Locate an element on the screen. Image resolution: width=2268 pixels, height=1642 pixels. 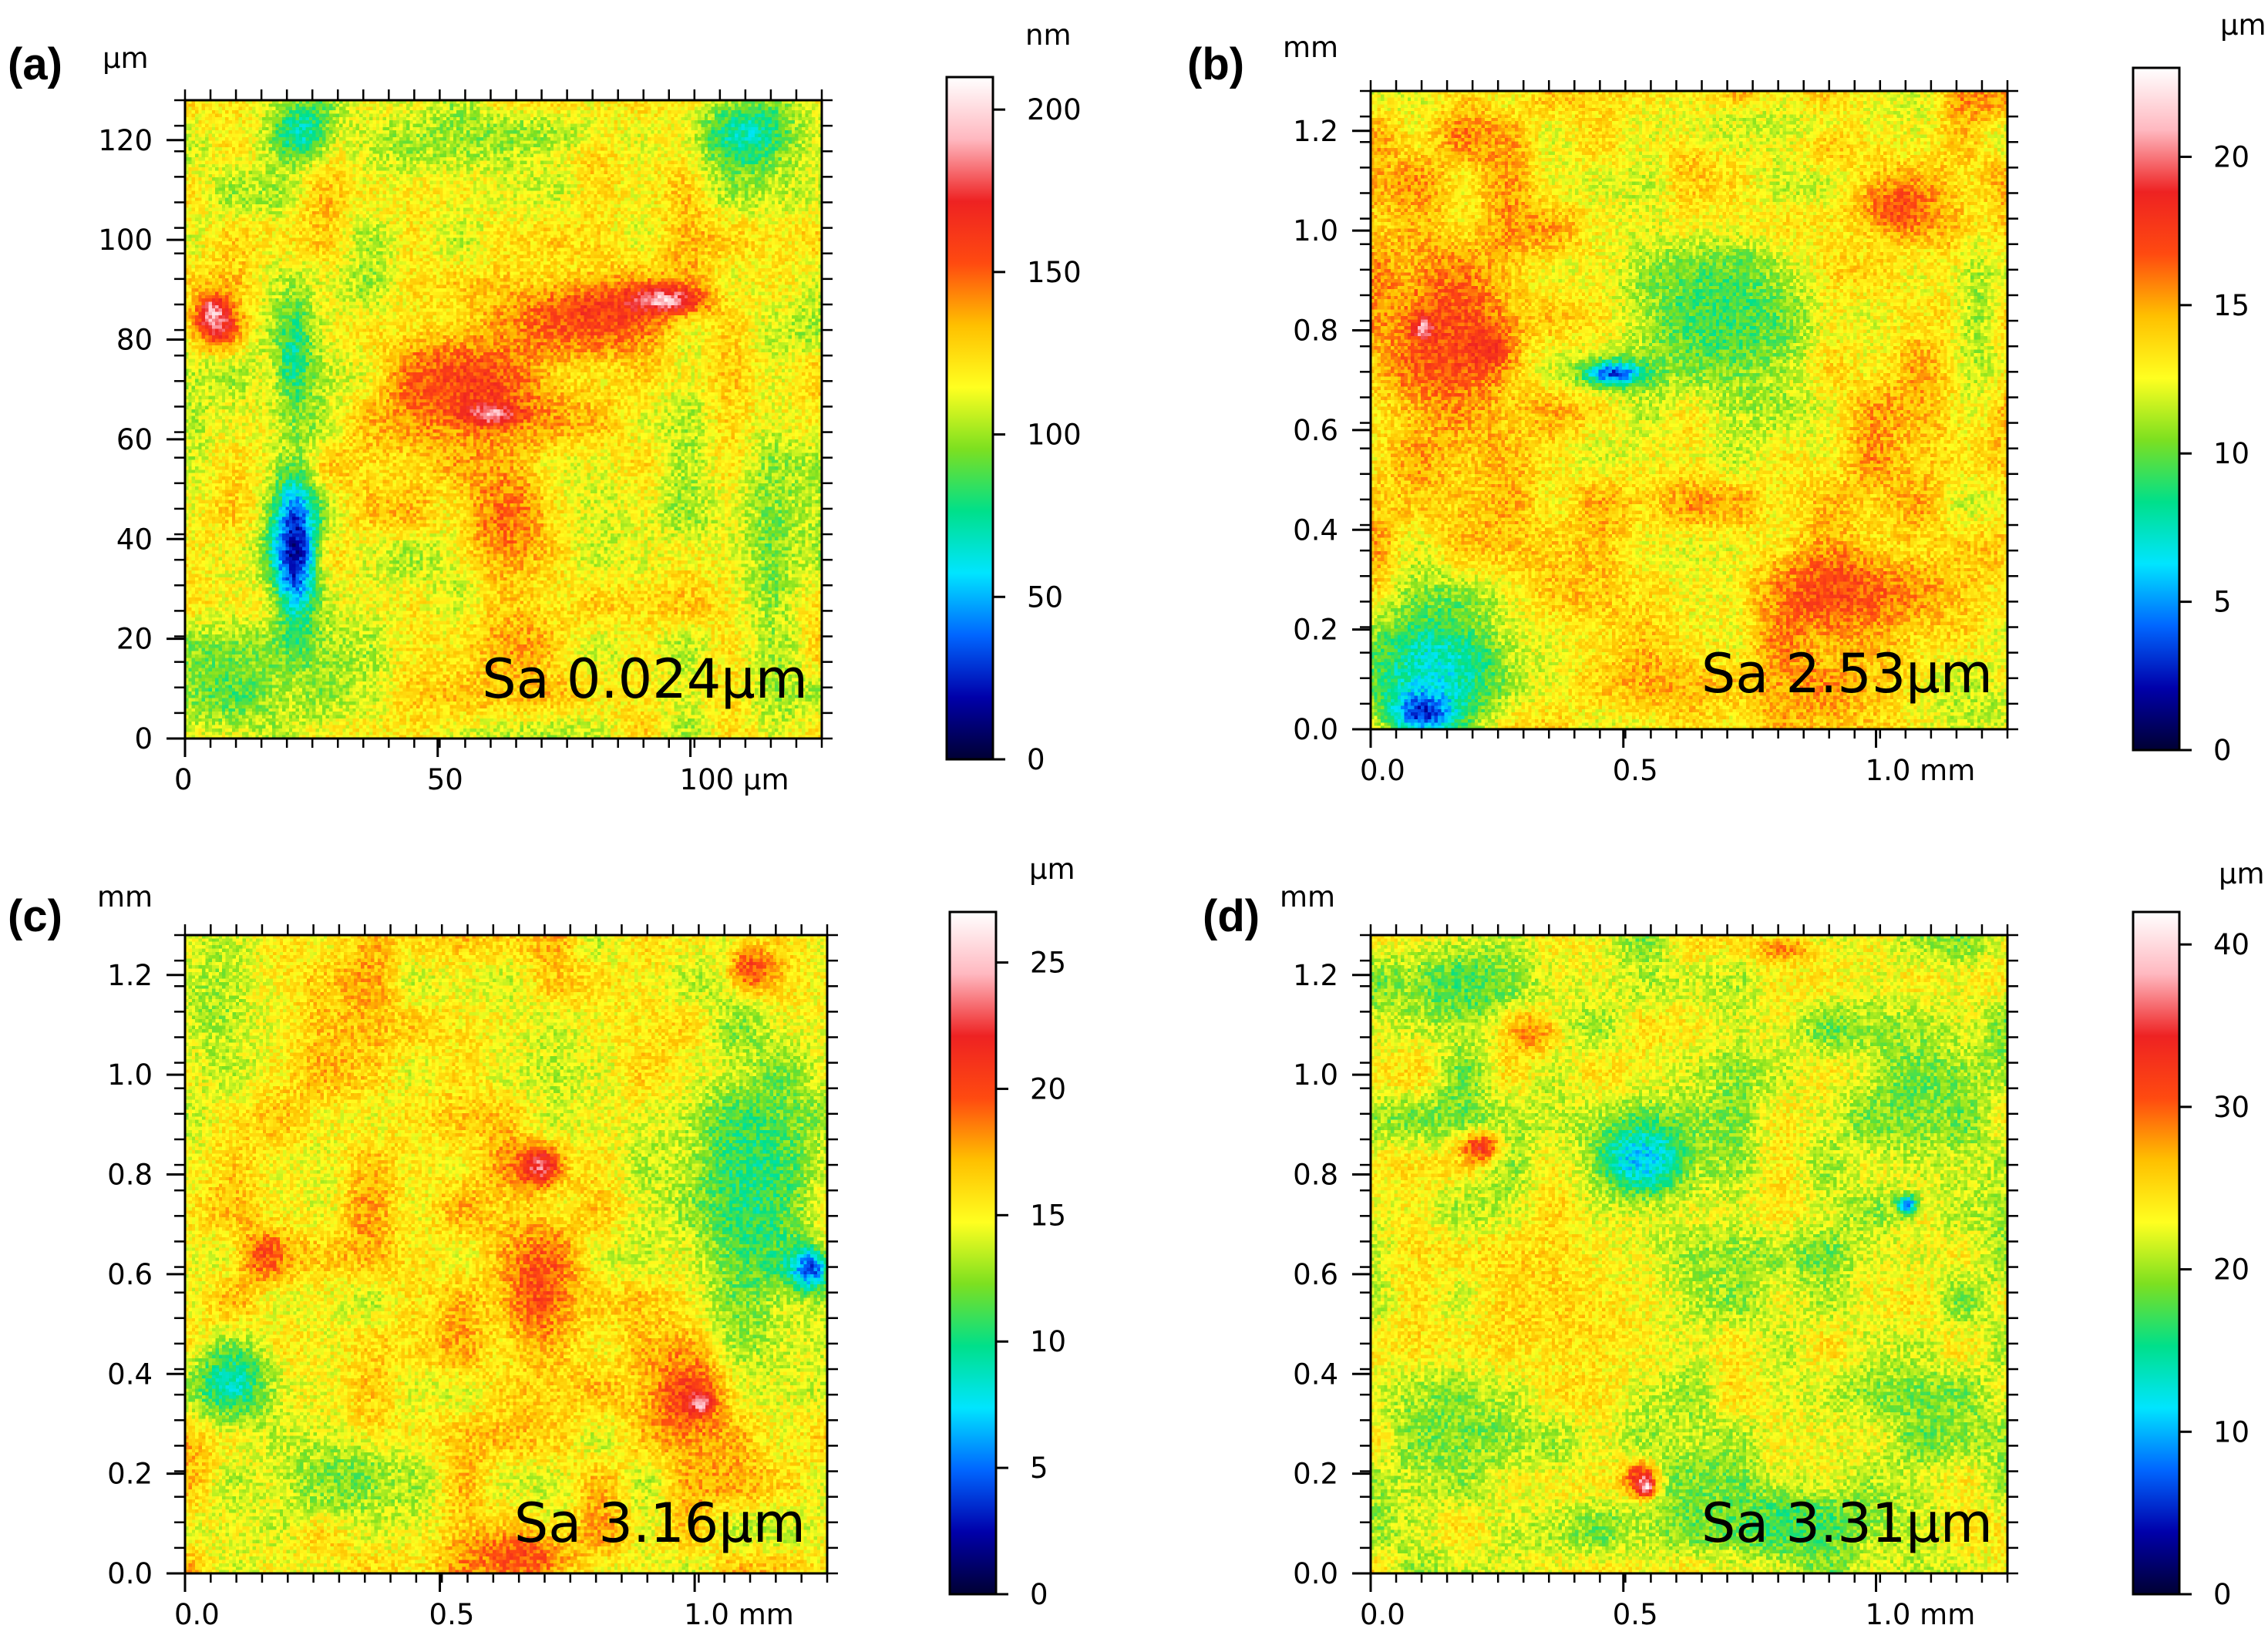
colorbar-unit: nm is located at coordinates (1048, 35).